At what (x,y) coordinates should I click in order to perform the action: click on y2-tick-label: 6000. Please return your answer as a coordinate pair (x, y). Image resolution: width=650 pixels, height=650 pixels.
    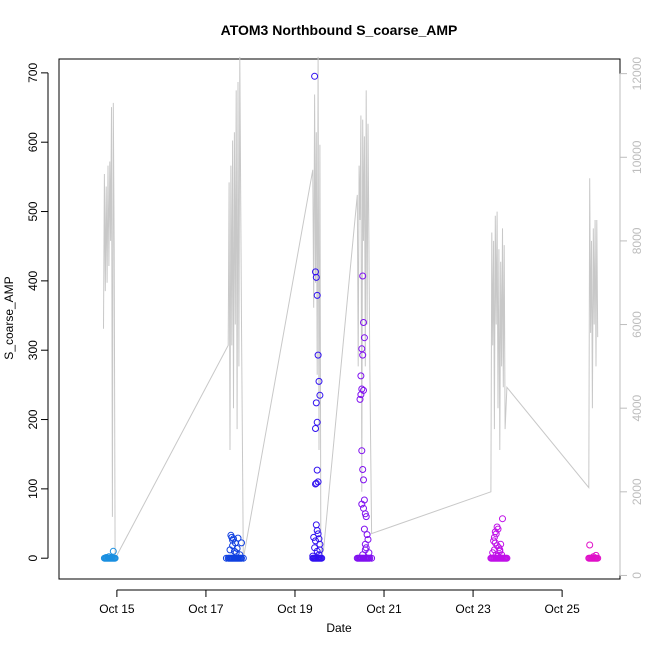
    Looking at the image, I should click on (637, 324).